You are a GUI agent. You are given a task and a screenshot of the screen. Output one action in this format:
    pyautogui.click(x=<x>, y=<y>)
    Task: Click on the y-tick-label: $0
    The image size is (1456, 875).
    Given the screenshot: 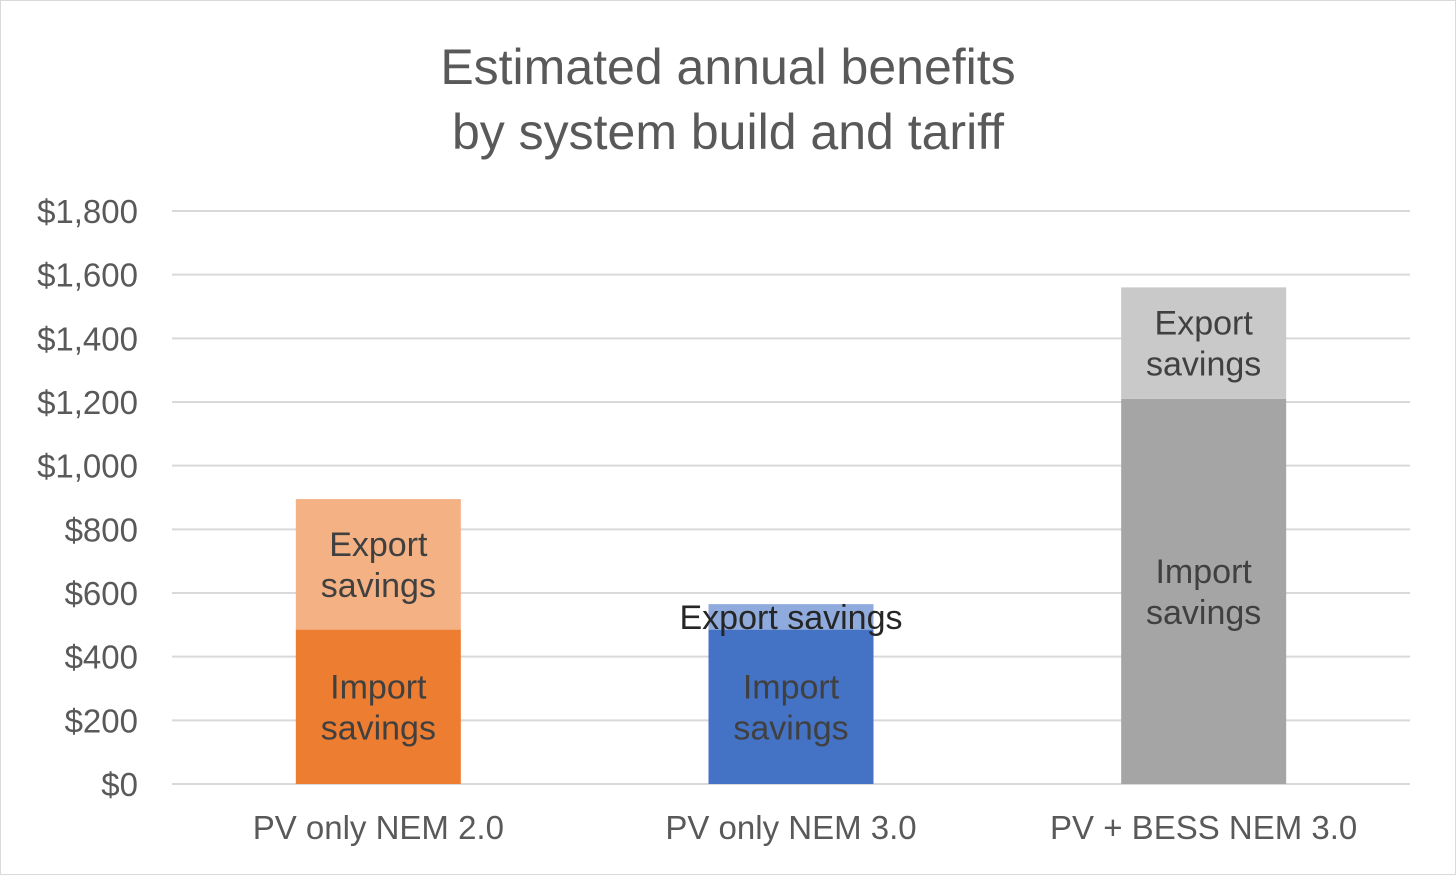 What is the action you would take?
    pyautogui.click(x=119, y=784)
    